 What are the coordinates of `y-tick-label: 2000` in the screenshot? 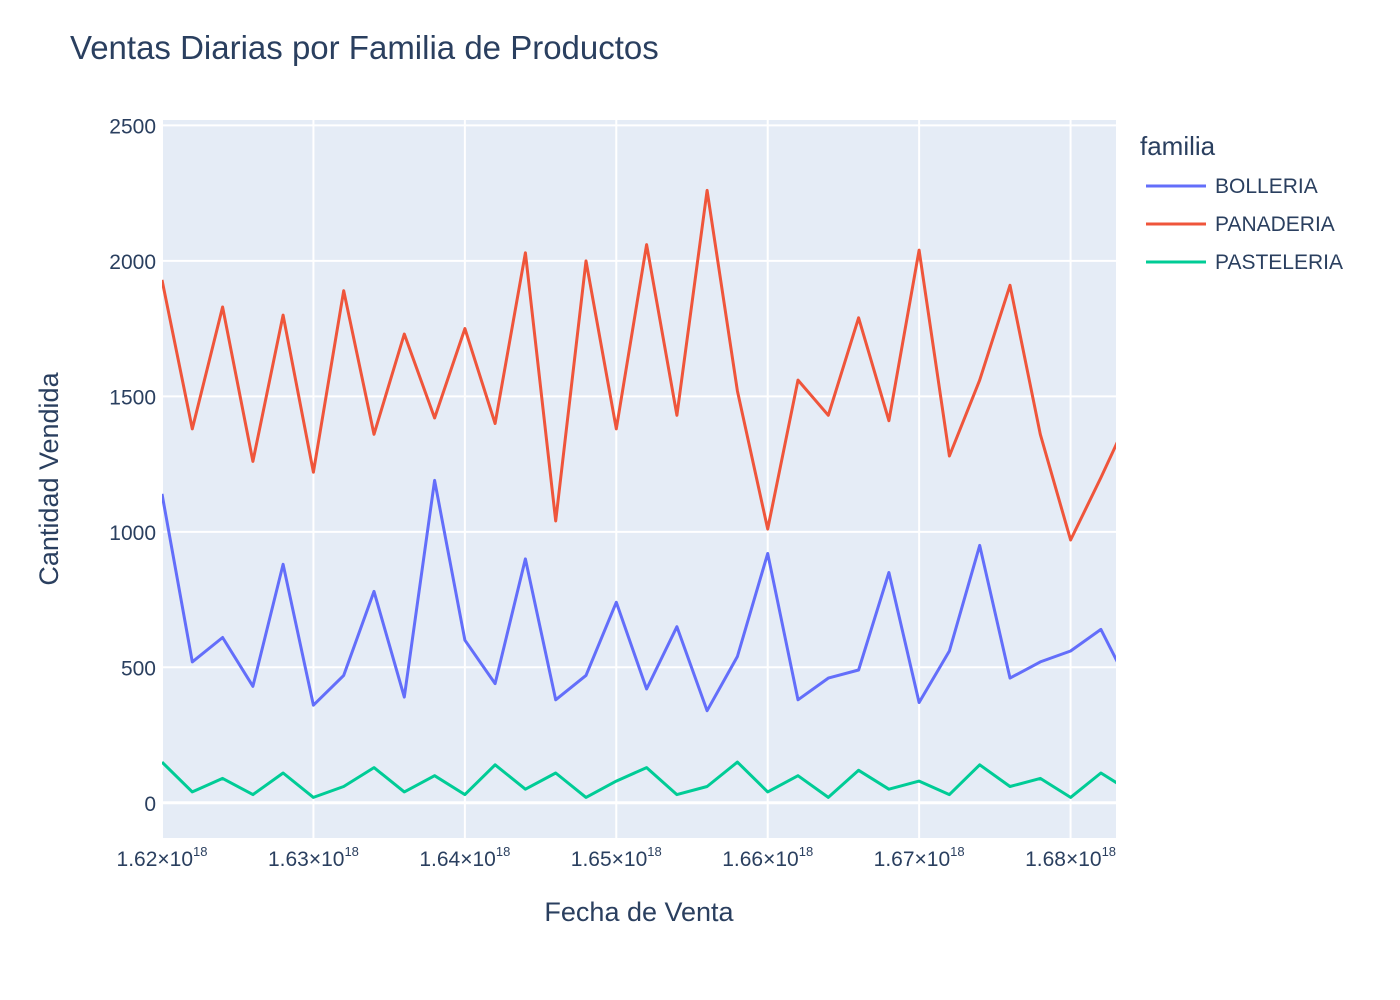 It's located at (132, 262).